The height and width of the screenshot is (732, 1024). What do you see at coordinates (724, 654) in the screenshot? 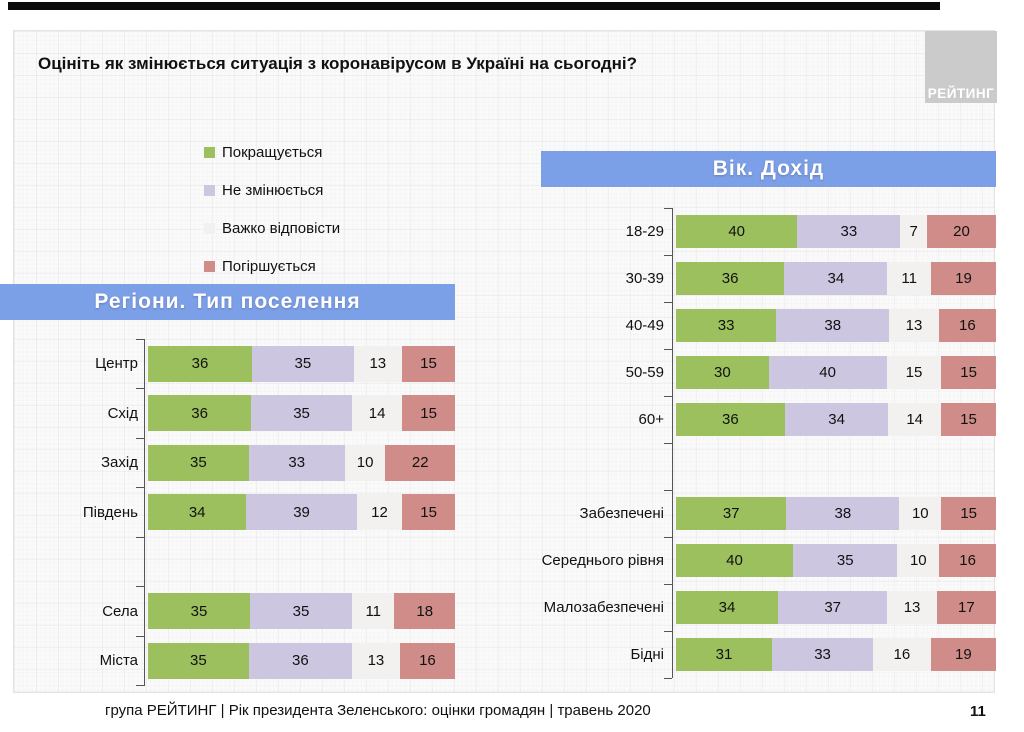
I see `bar-segment: 31` at bounding box center [724, 654].